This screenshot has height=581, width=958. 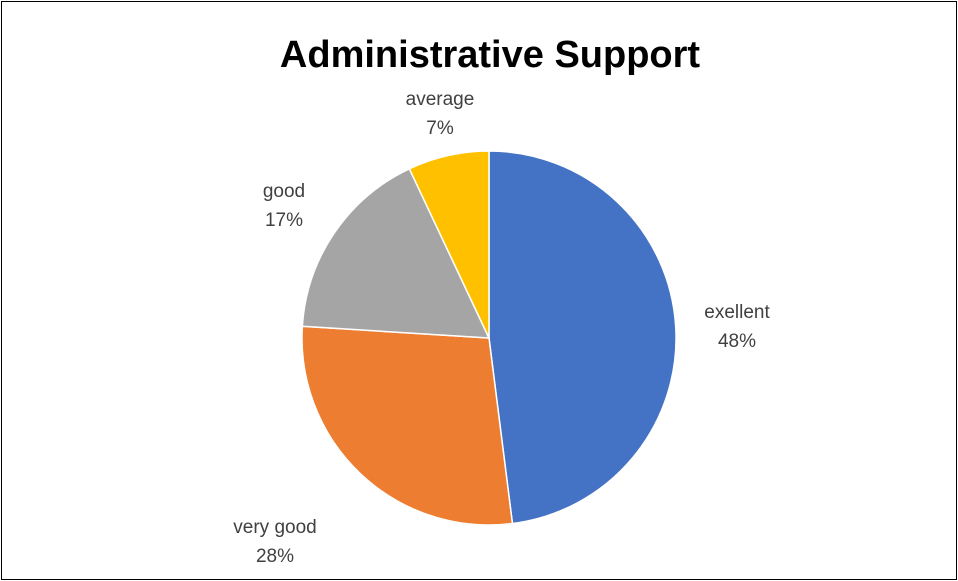 I want to click on pie-slice-exellent, so click(x=582, y=337).